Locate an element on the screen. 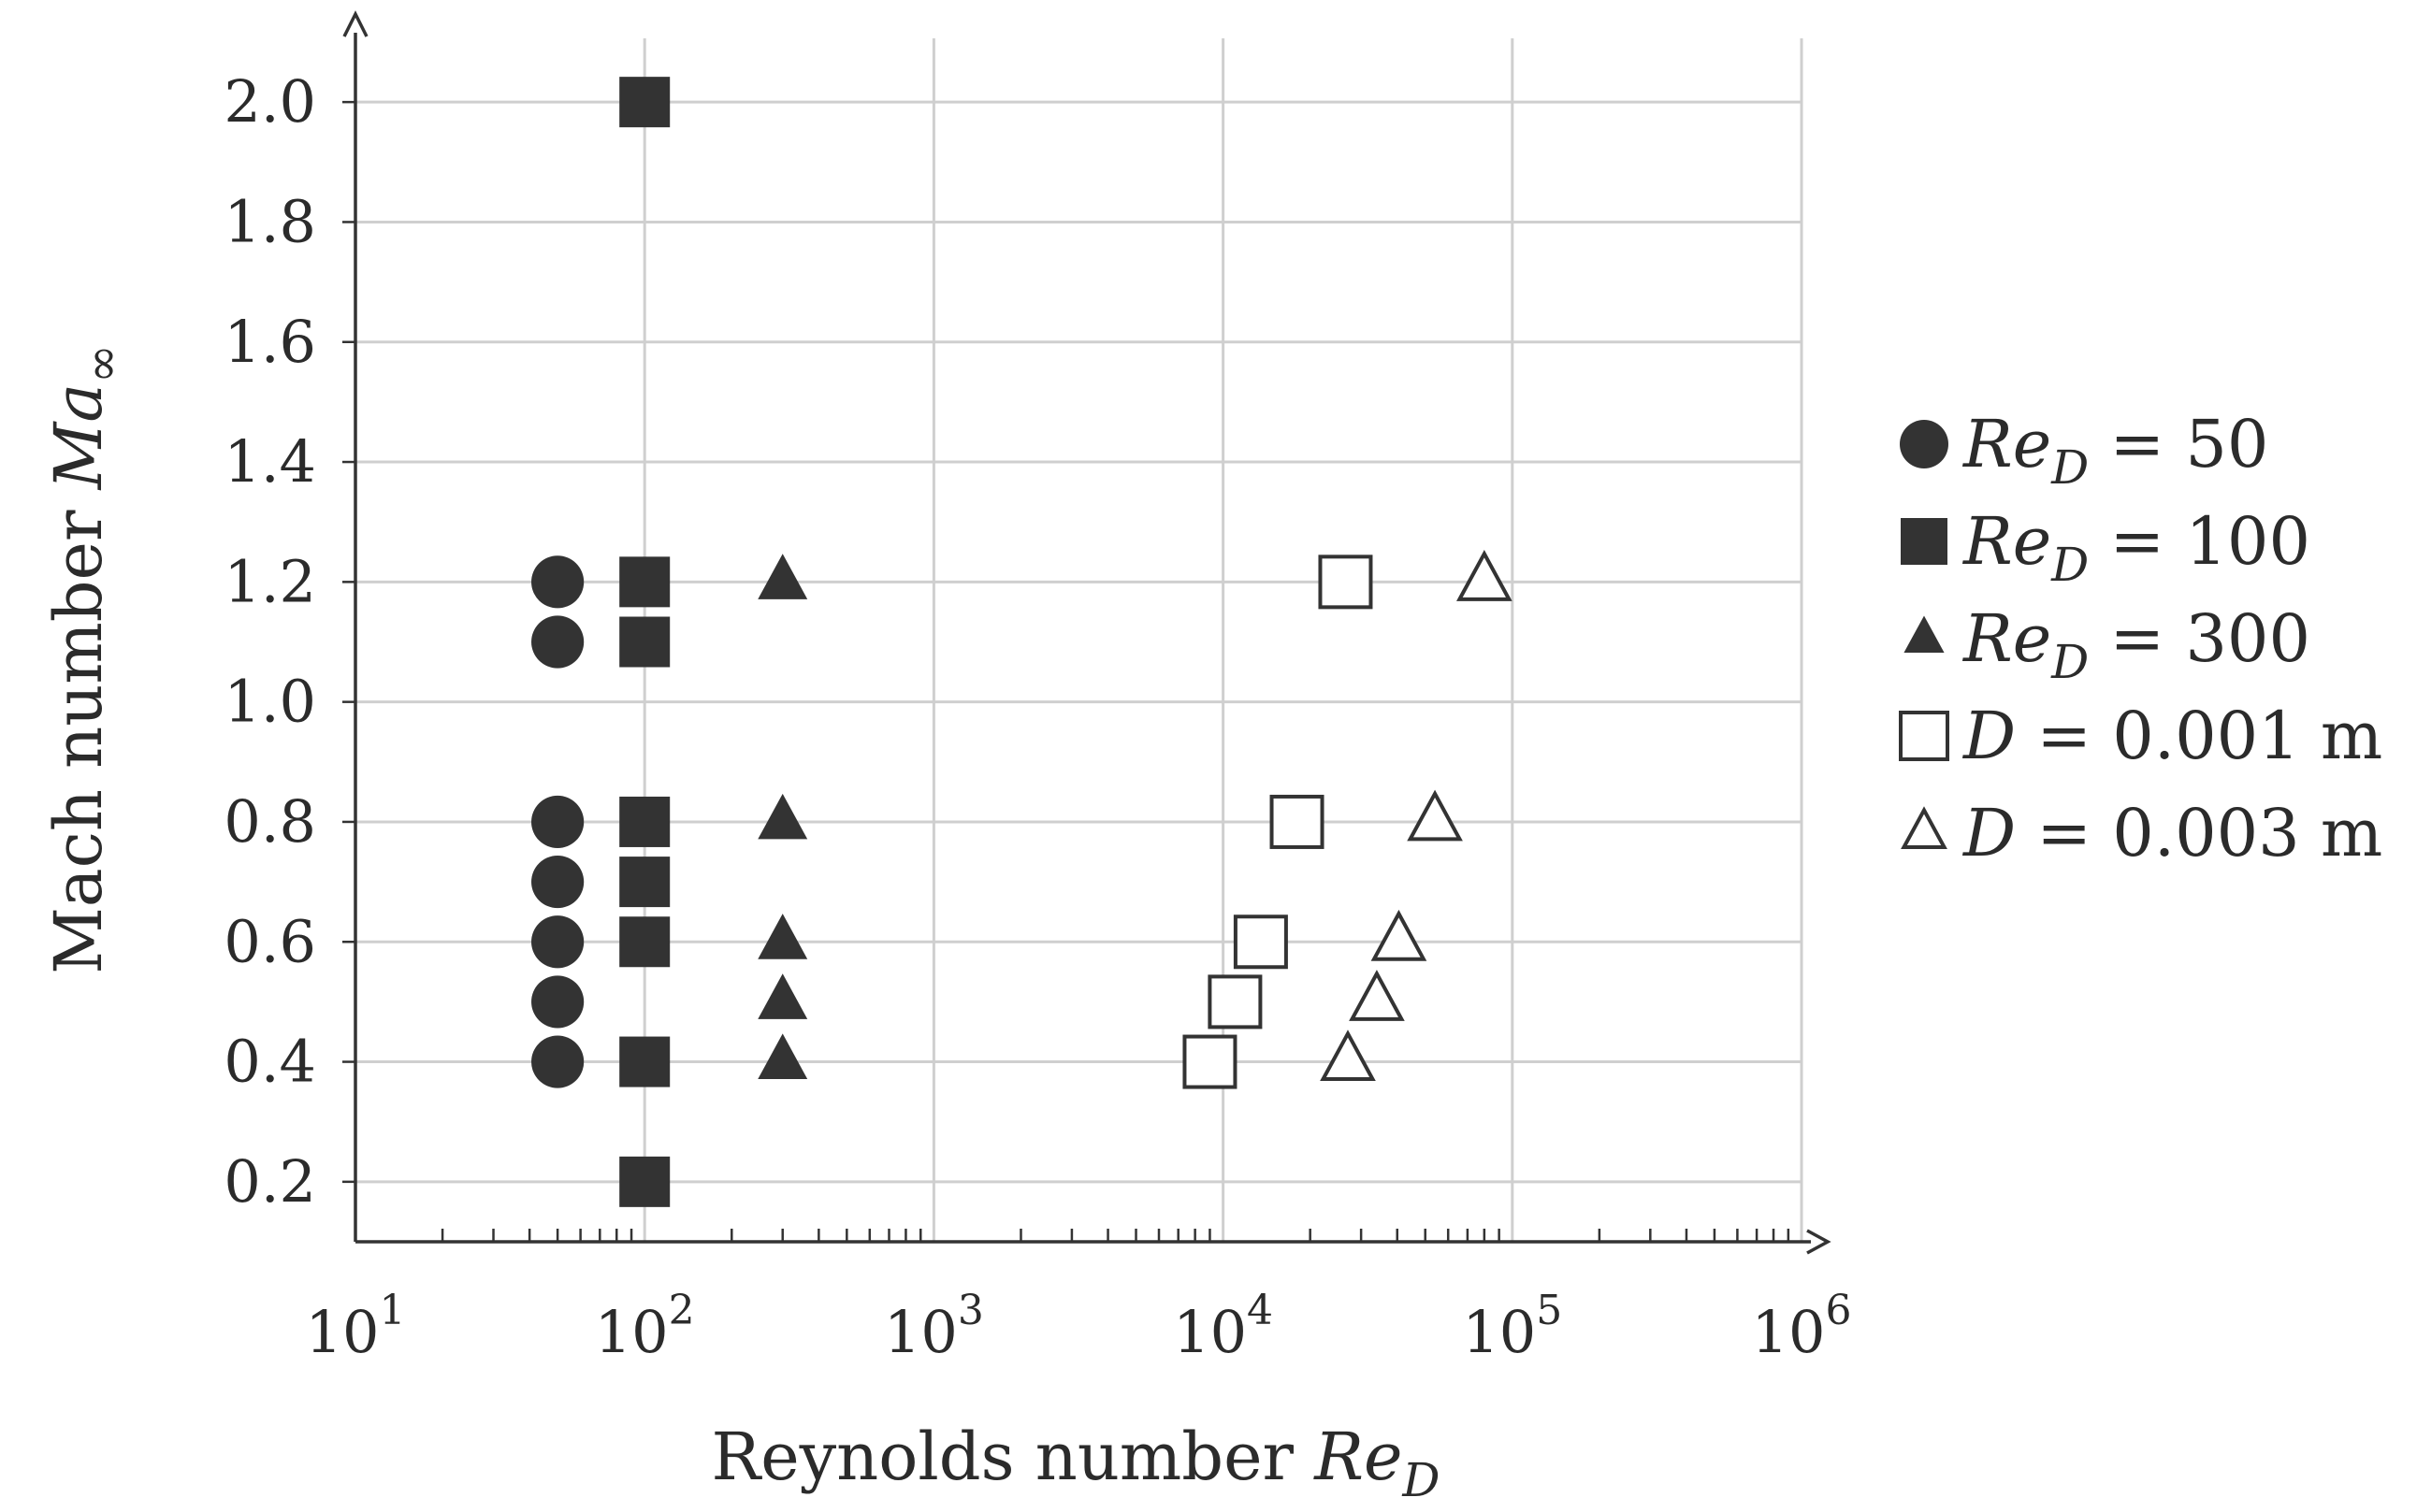  legend-item: ReD = 50 is located at coordinates (2084, 450).